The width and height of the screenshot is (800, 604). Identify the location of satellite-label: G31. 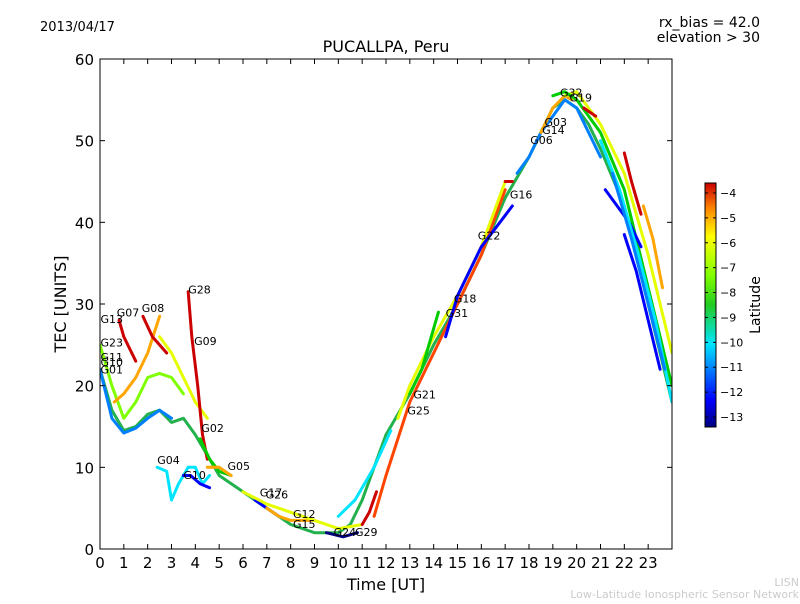
(457, 313).